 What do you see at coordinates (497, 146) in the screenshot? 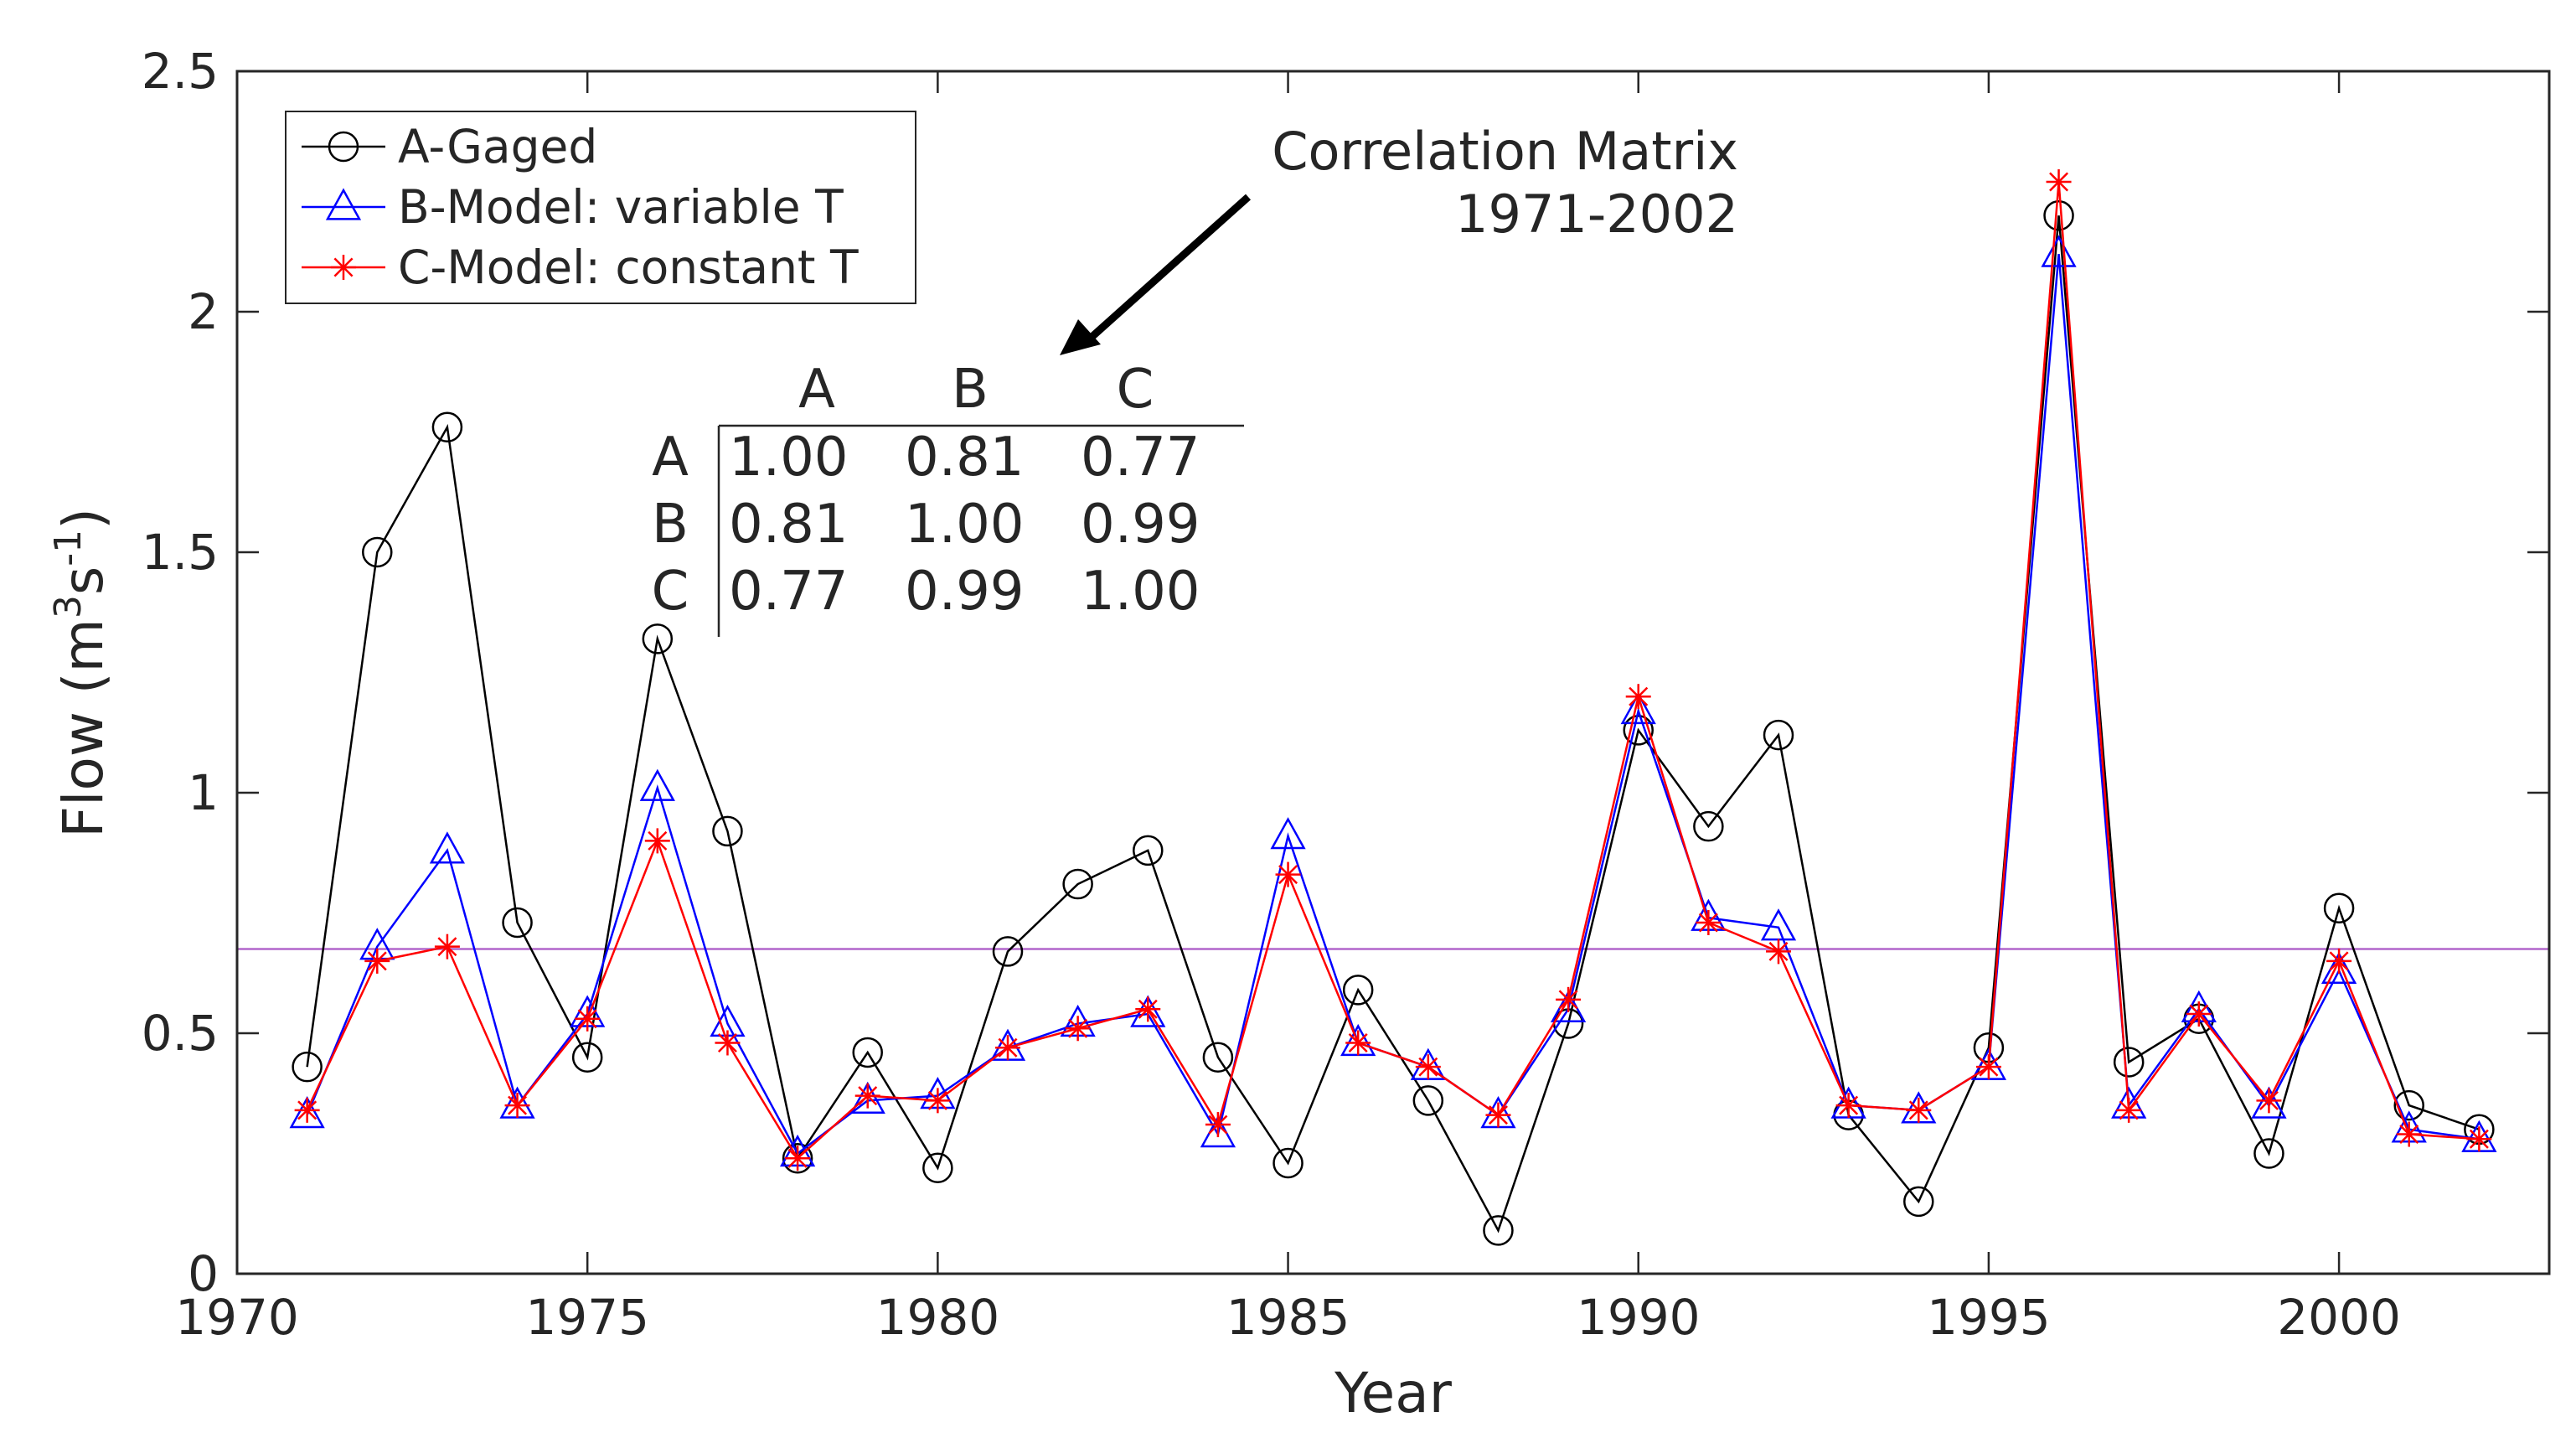
I see `legend-label: A-Gaged` at bounding box center [497, 146].